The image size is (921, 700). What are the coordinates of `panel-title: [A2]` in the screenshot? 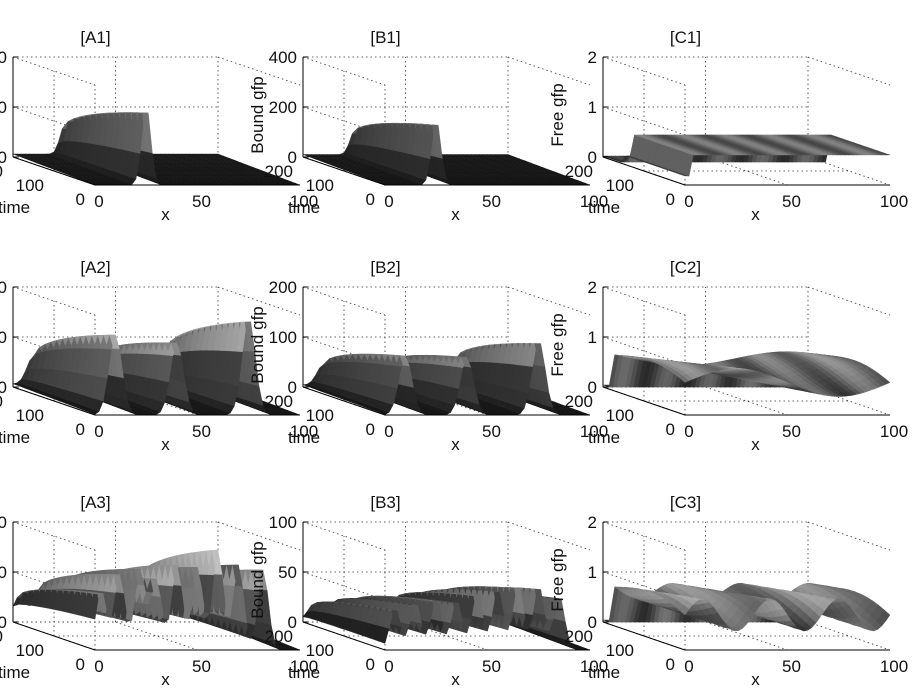 It's located at (95, 267).